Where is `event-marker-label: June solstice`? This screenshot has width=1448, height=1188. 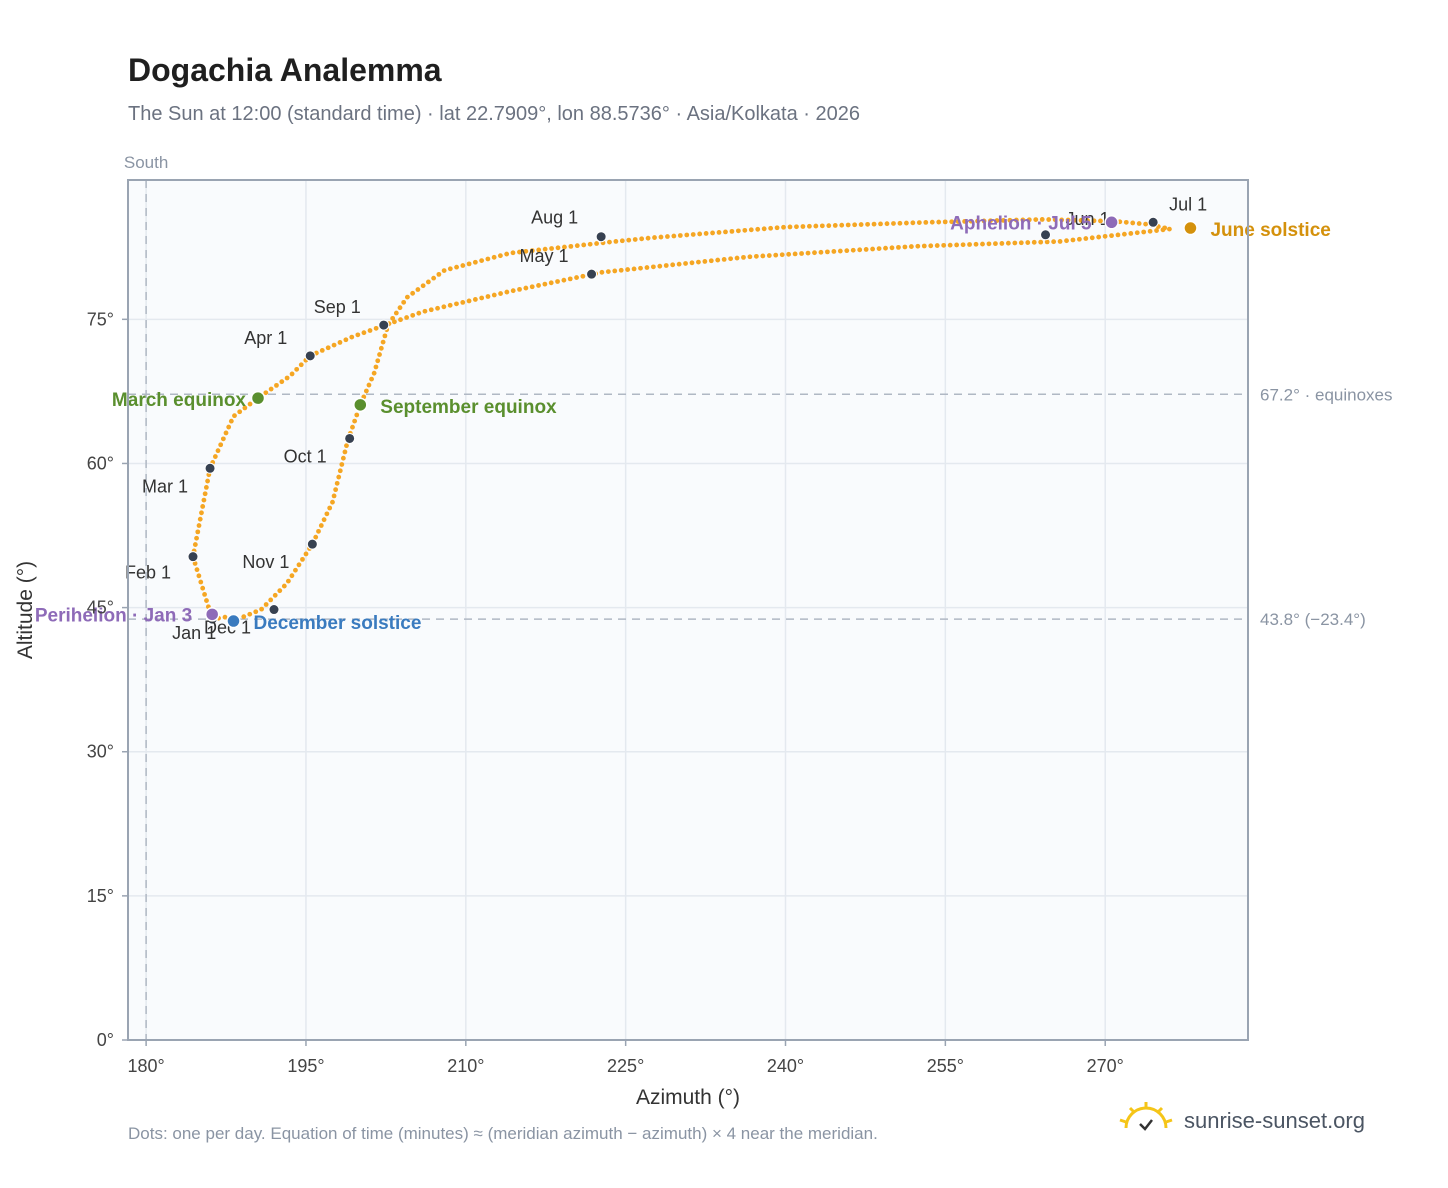
event-marker-label: June solstice is located at coordinates (1270, 230).